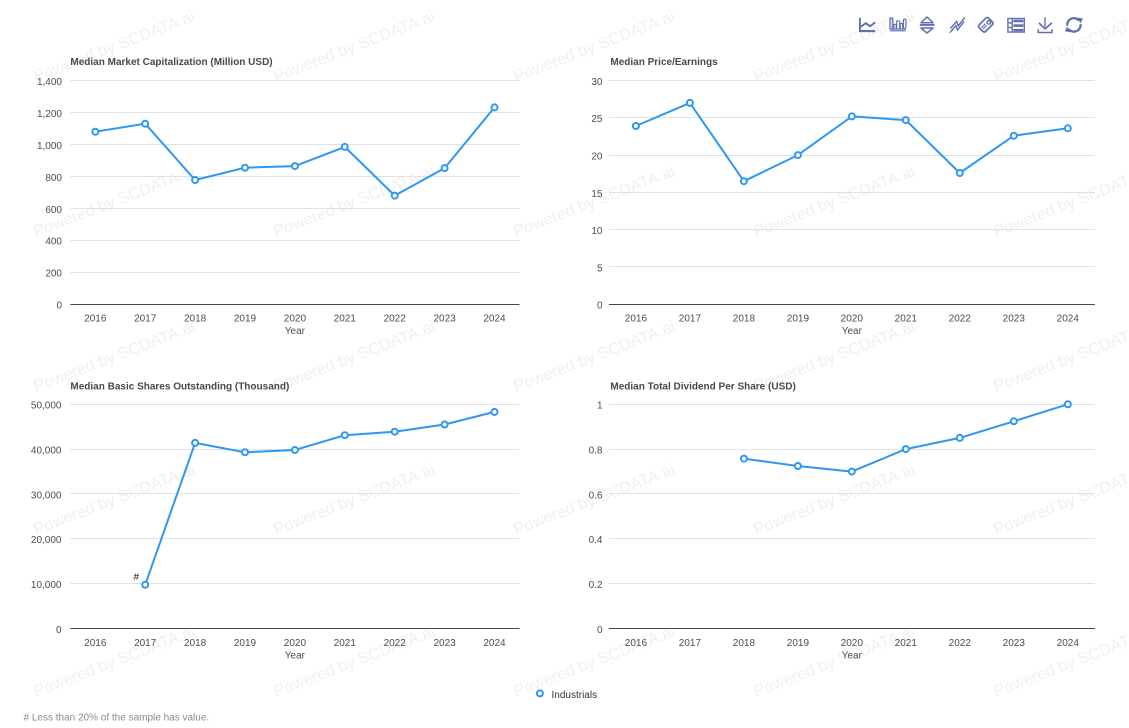 This screenshot has height=728, width=1129. What do you see at coordinates (117, 717) in the screenshot?
I see `svg-text:# Less than 20% of the sample: # Less than 20% of the sample has value.` at bounding box center [117, 717].